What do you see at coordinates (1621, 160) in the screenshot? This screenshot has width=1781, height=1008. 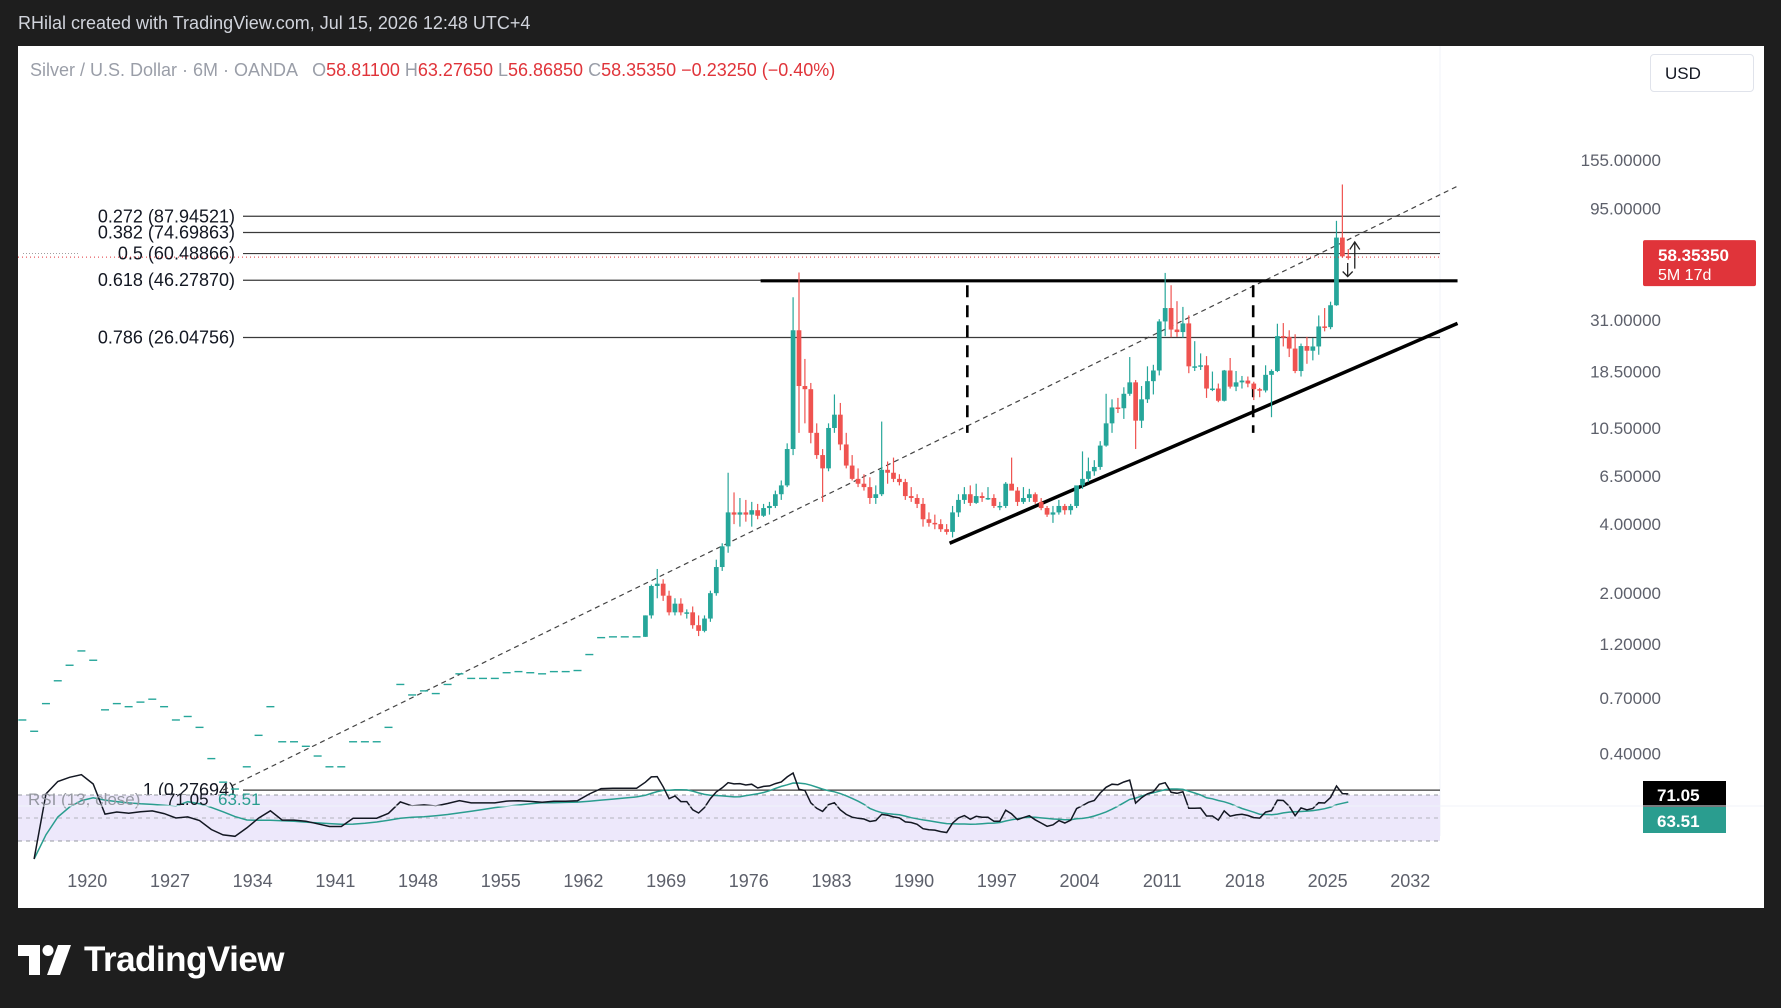 I see `y-tick-label: 155.00000` at bounding box center [1621, 160].